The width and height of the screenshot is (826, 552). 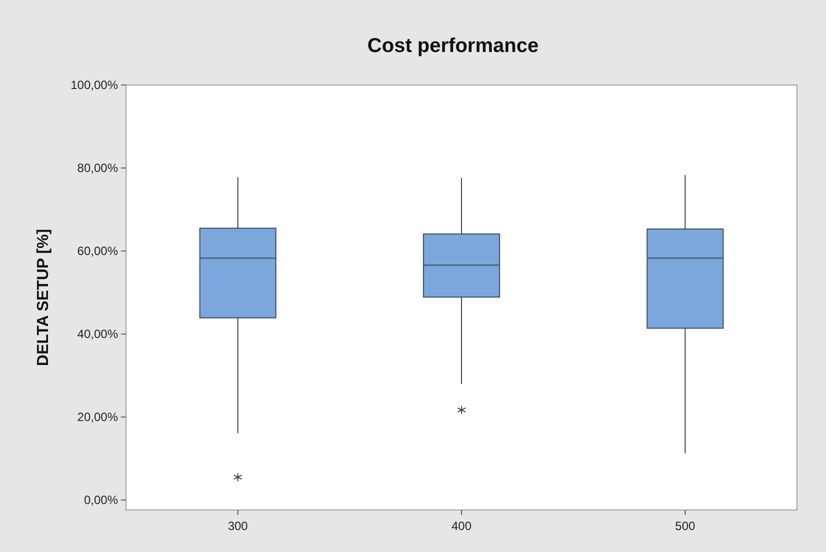 I want to click on y-tick-label: 20,00%, so click(x=97, y=417).